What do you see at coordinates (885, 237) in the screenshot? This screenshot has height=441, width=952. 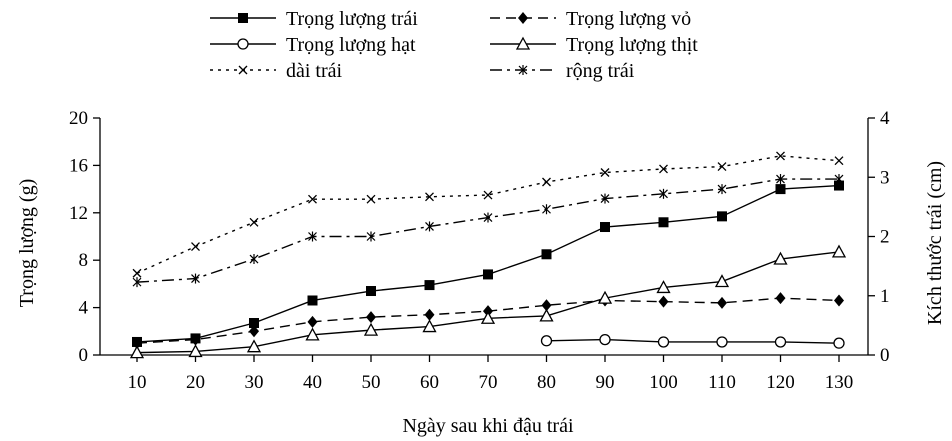 I see `y2-tick-label: 2` at bounding box center [885, 237].